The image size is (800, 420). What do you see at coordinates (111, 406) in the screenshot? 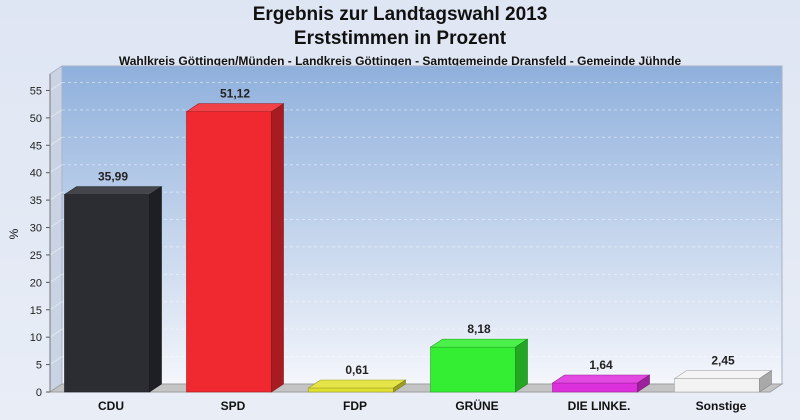
I see `x-tick-label: CDU` at bounding box center [111, 406].